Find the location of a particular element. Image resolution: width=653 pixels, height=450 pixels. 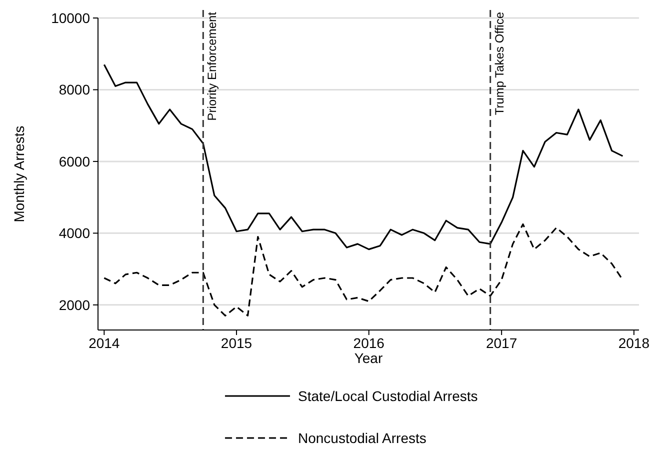

ref-line-label: Priority Enforcement is located at coordinates (212, 66).